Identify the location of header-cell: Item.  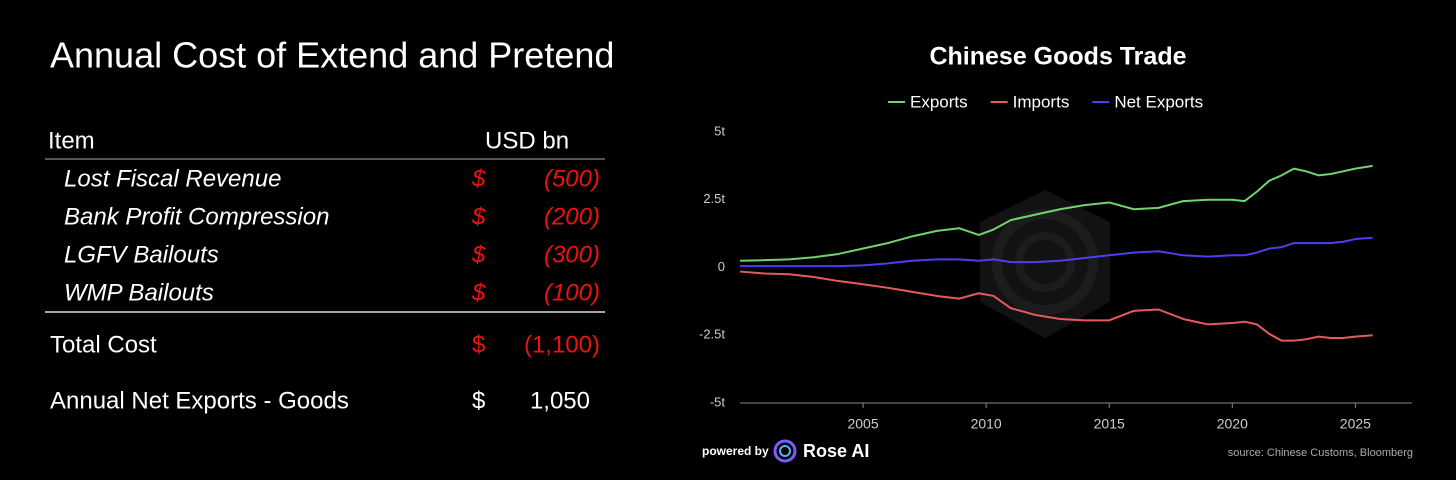
(71, 140).